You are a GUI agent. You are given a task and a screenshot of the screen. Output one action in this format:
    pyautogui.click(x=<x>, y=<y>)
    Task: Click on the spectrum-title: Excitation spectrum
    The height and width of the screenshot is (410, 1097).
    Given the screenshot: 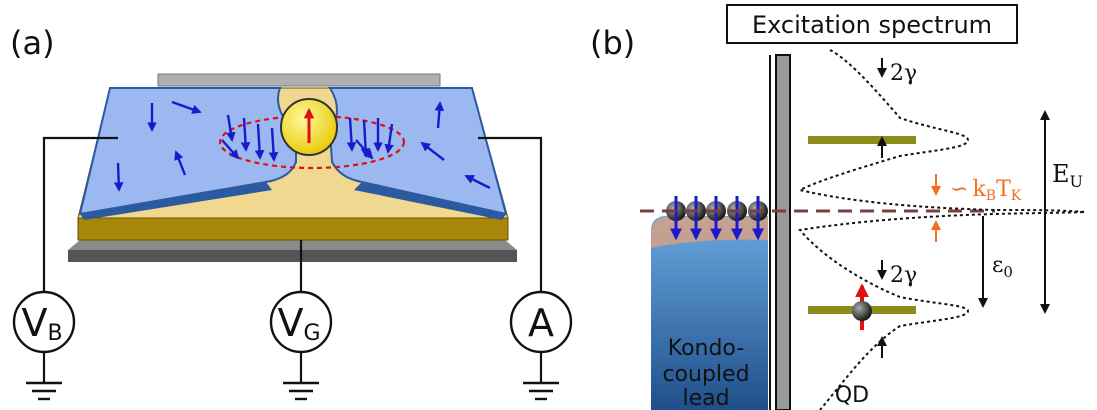 What is the action you would take?
    pyautogui.click(x=872, y=25)
    